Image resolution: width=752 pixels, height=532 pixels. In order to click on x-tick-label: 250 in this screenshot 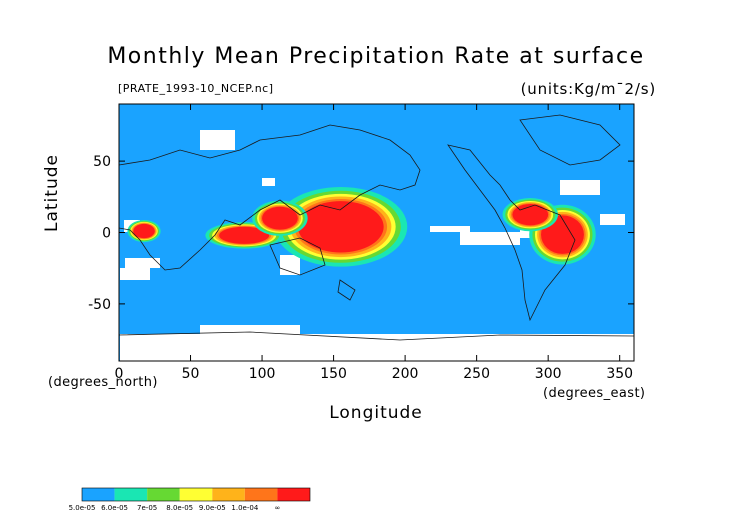, I will do `click(476, 374)`.